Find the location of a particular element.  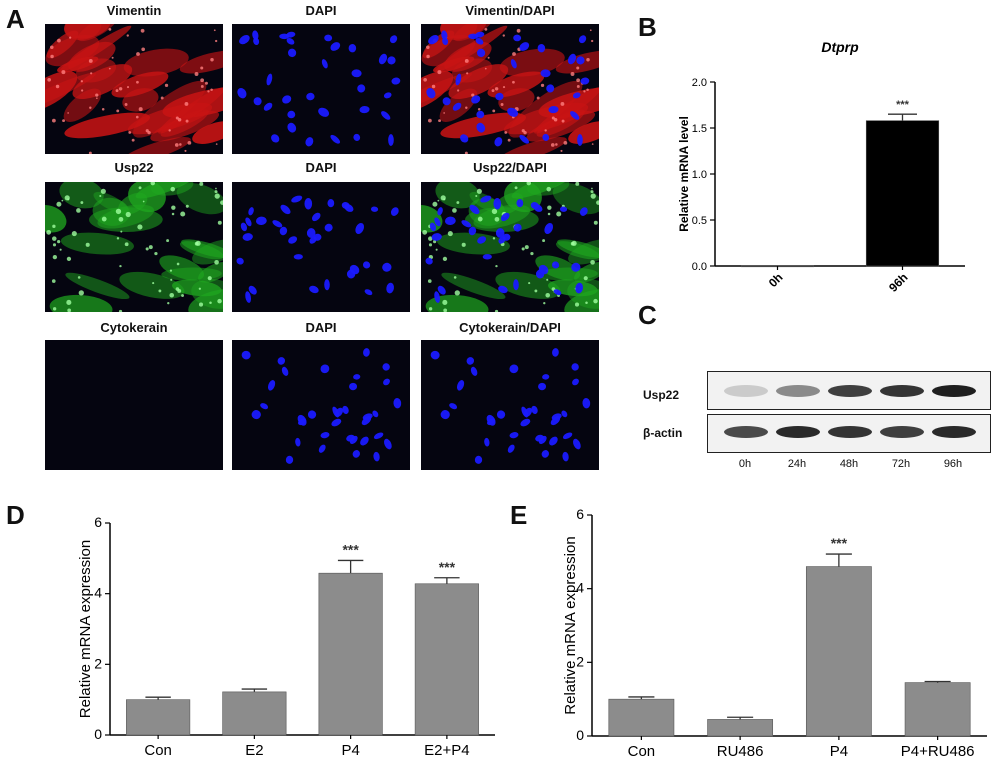

micrograph-label-usp22: Usp22 is located at coordinates (134, 167).